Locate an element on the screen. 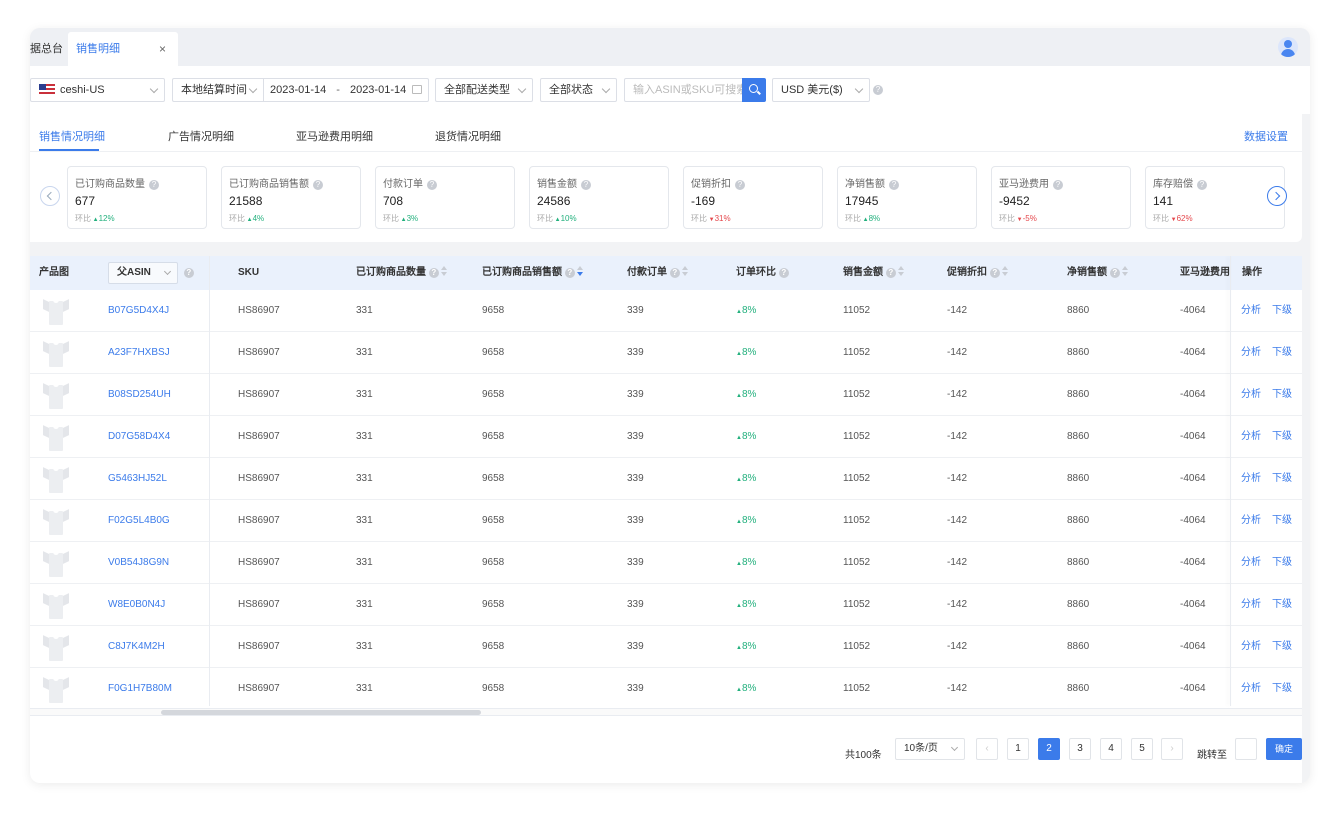 The image size is (1340, 813). asin-link: D07G58D4X4 is located at coordinates (139, 436).